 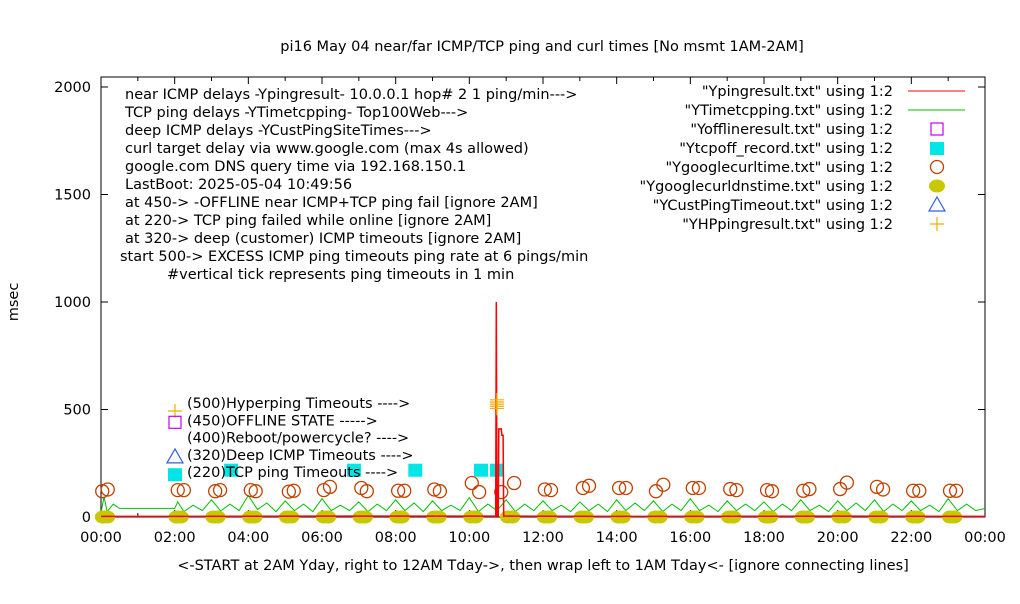 I want to click on legend-marker-open-square, so click(x=937, y=129).